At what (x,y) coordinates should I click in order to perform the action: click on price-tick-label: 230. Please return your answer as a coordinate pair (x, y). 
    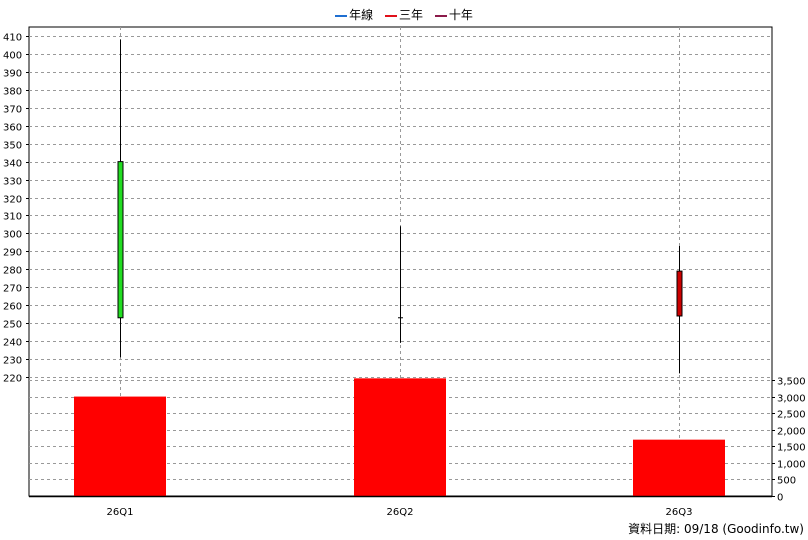
    Looking at the image, I should click on (12, 361).